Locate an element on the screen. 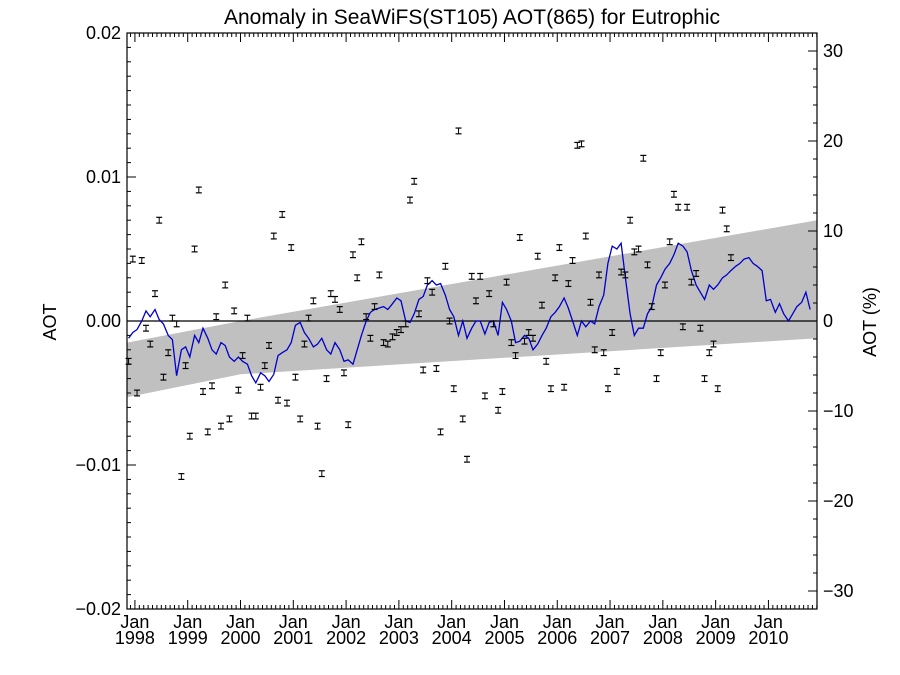 The width and height of the screenshot is (900, 675). x-tick-label-year: 1998 is located at coordinates (135, 638).